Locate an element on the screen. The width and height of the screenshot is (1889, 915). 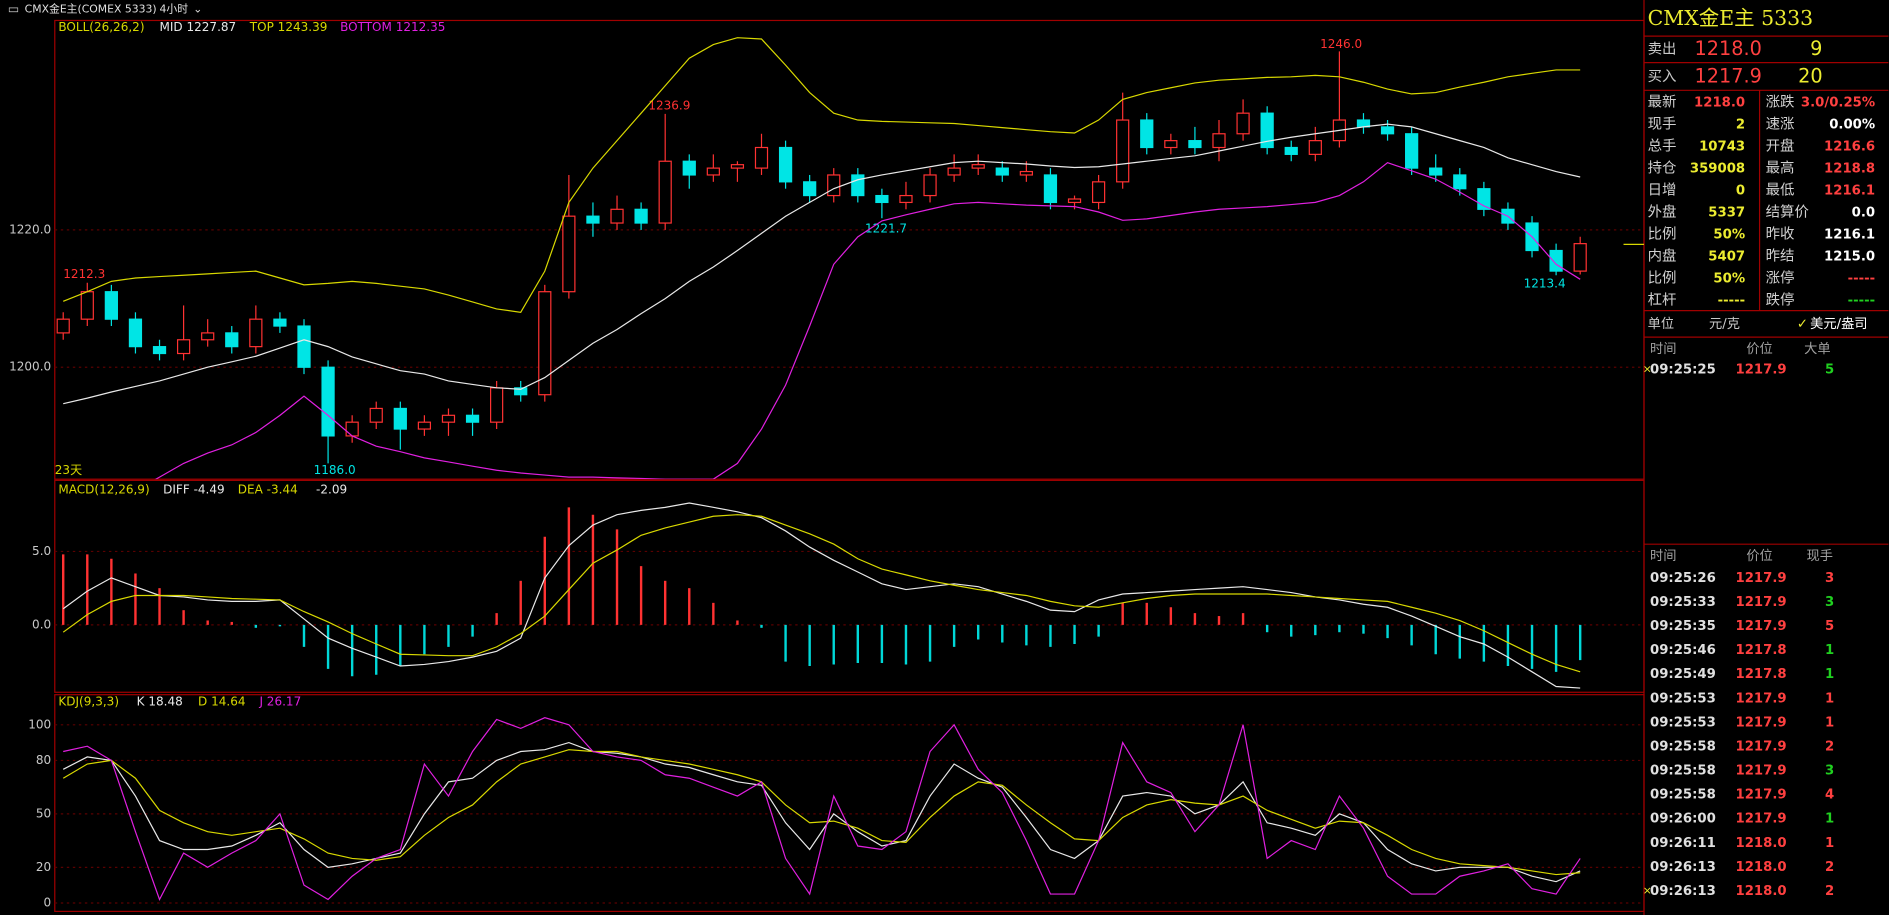
bid-label: 买入 is located at coordinates (1662, 76).